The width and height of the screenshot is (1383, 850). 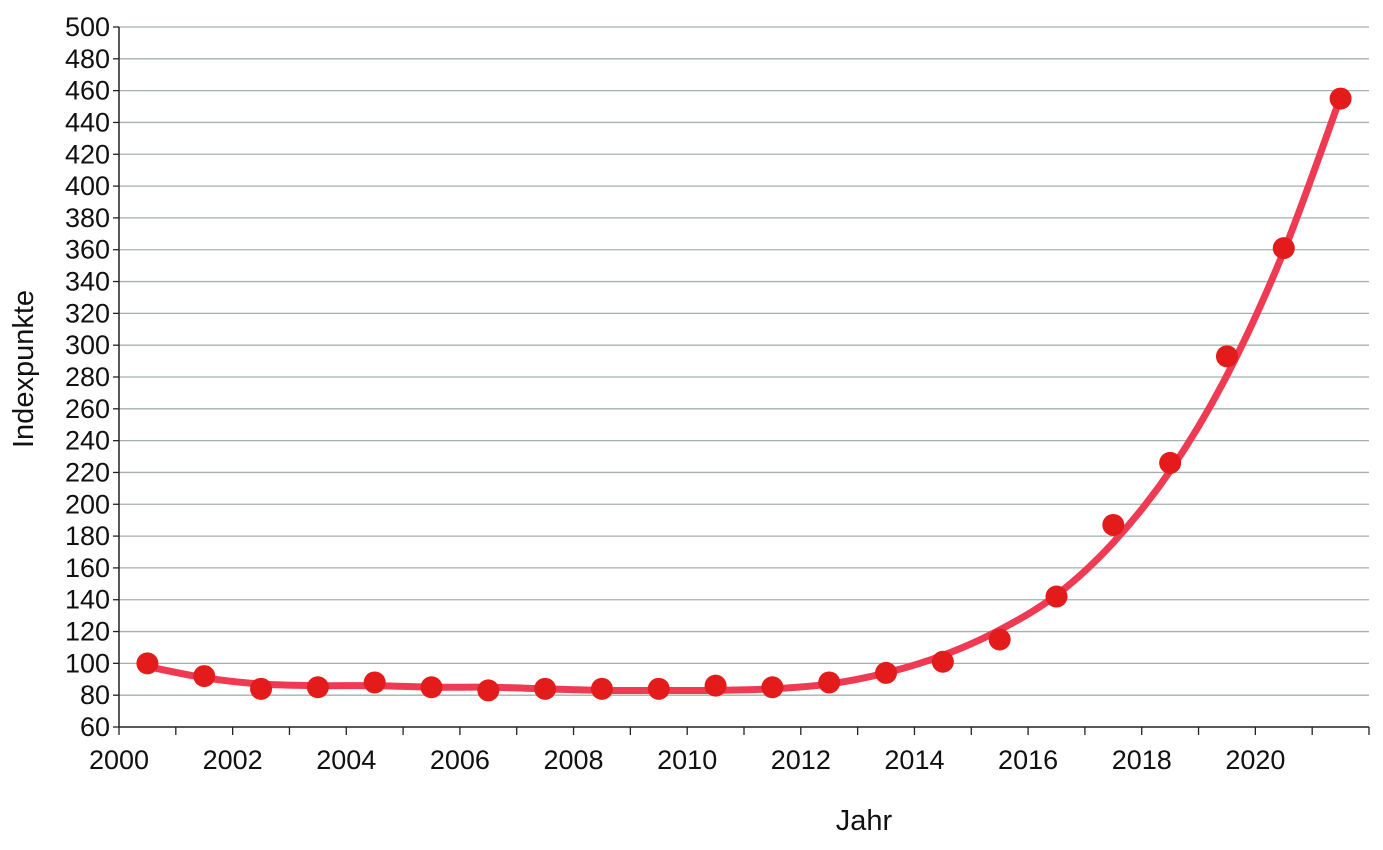 What do you see at coordinates (87, 122) in the screenshot?
I see `y-tick-label: 440` at bounding box center [87, 122].